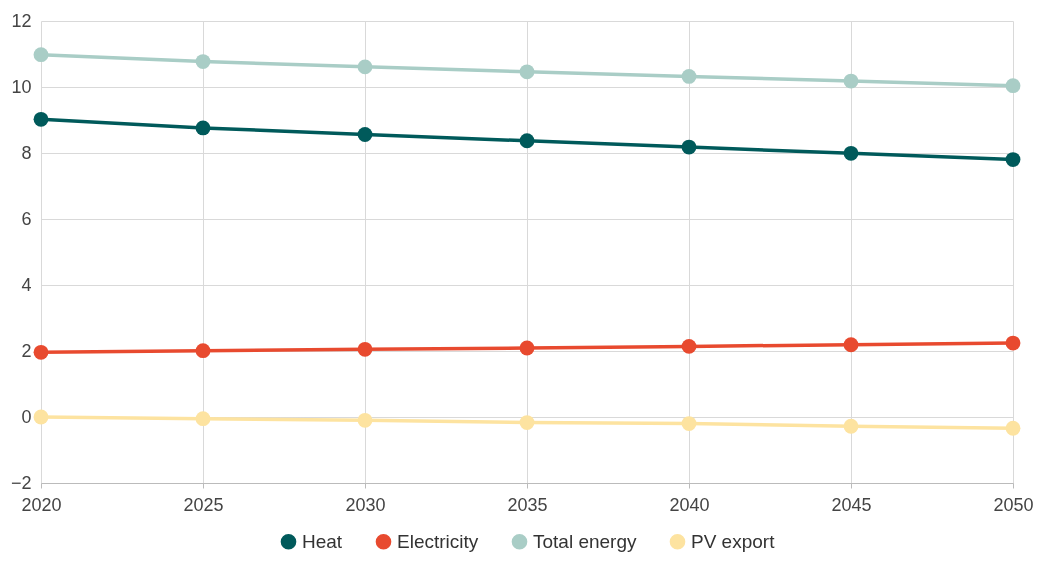 This screenshot has width=1062, height=567. I want to click on y-tick-label: 0, so click(26, 416).